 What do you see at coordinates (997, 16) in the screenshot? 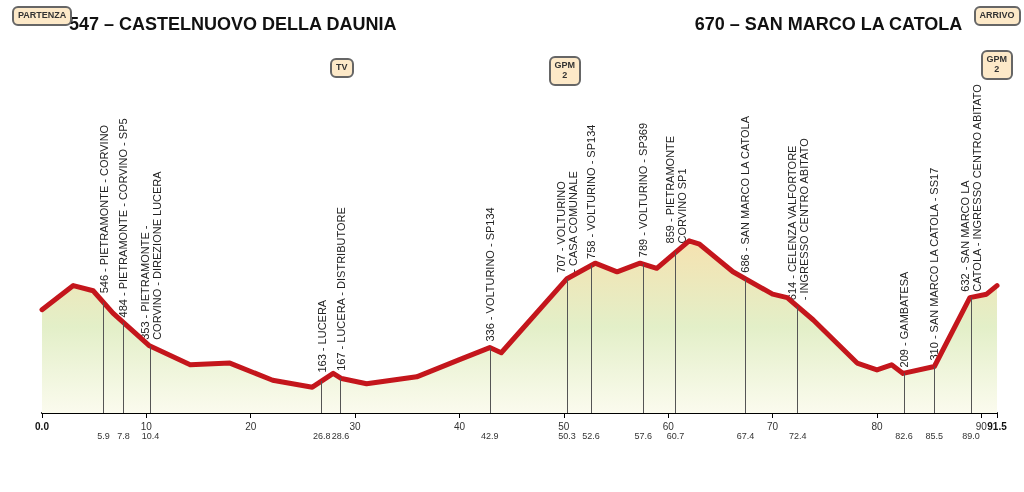
I see `sign-icon: ARRIVO` at bounding box center [997, 16].